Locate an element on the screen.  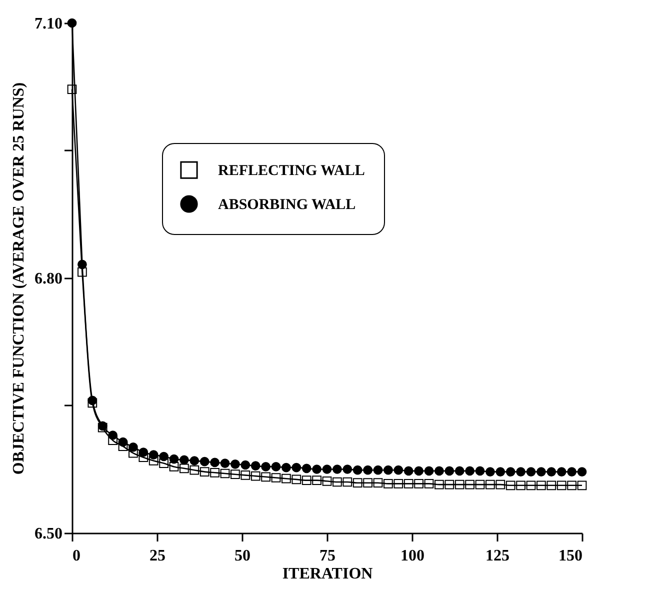
x-tick-label: 75 is located at coordinates (328, 556).